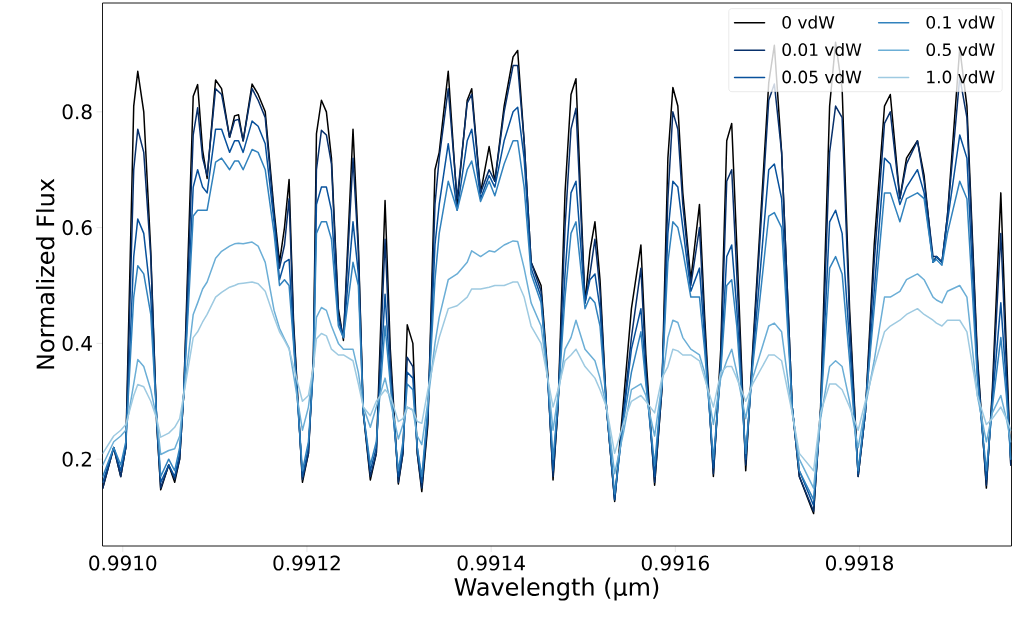 The width and height of the screenshot is (1013, 628). Describe the element at coordinates (675, 563) in the screenshot. I see `x-tick-label: 0.9916` at that location.